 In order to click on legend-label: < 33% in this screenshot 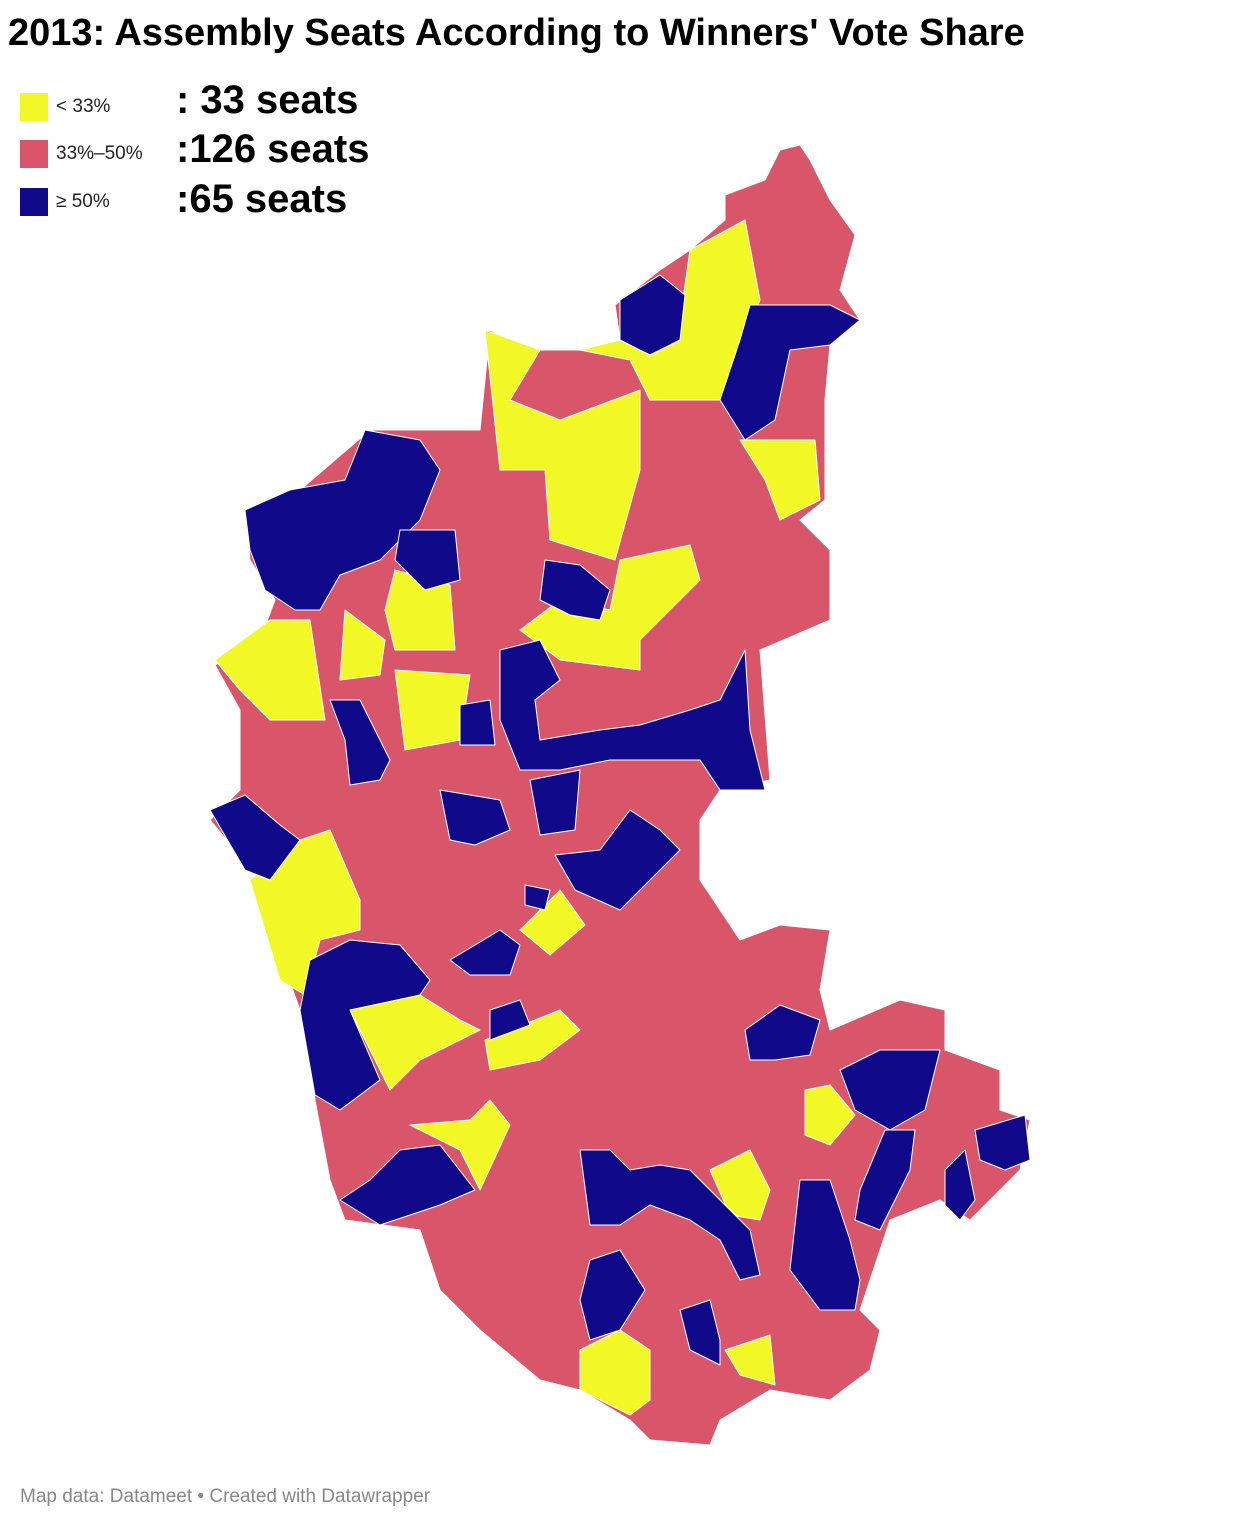, I will do `click(83, 106)`.